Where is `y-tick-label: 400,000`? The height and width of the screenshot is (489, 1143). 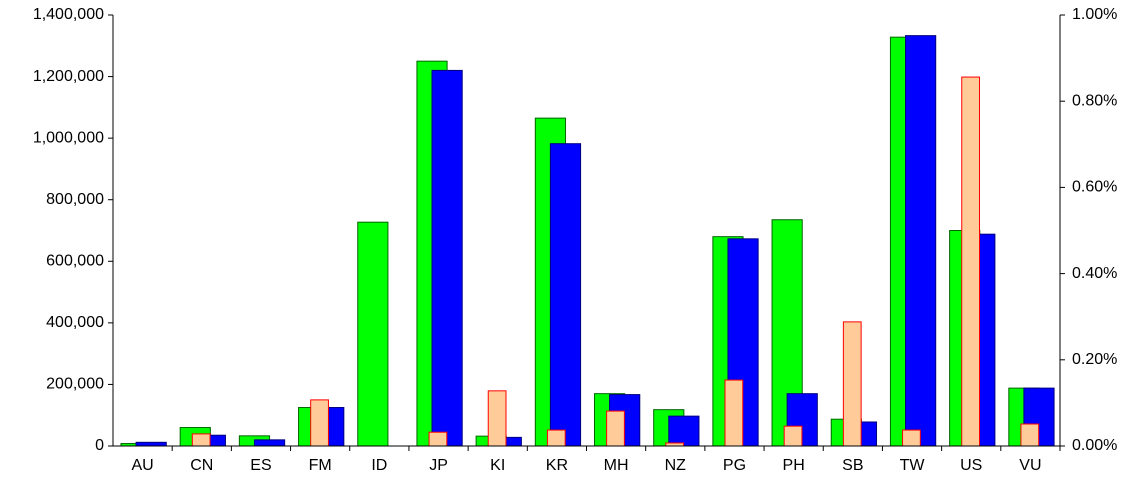
y-tick-label: 400,000 is located at coordinates (75, 322).